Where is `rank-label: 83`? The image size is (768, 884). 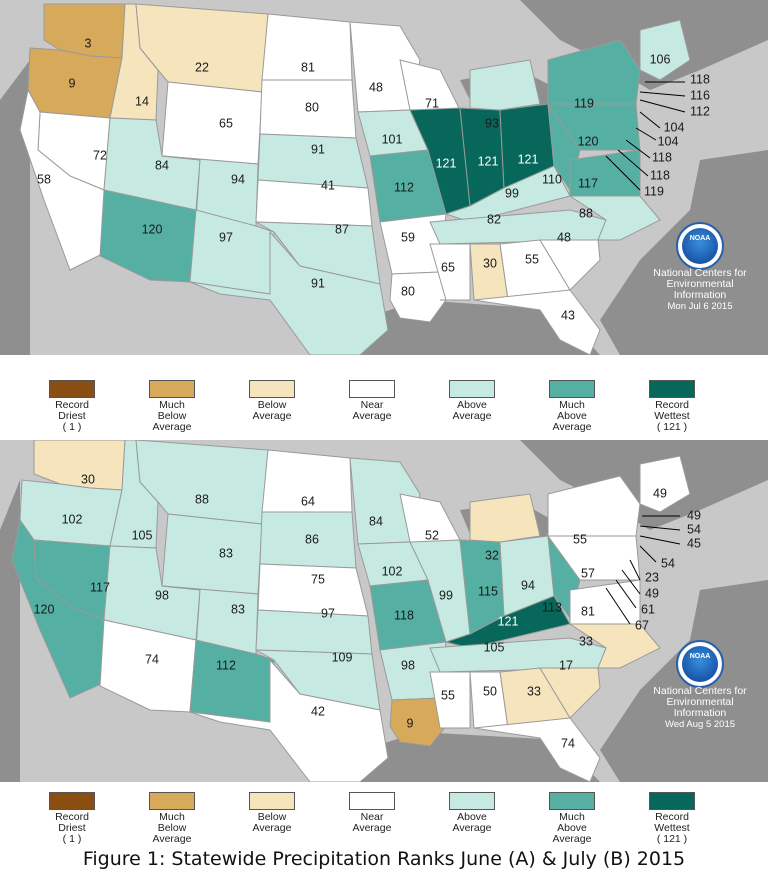 rank-label: 83 is located at coordinates (238, 609).